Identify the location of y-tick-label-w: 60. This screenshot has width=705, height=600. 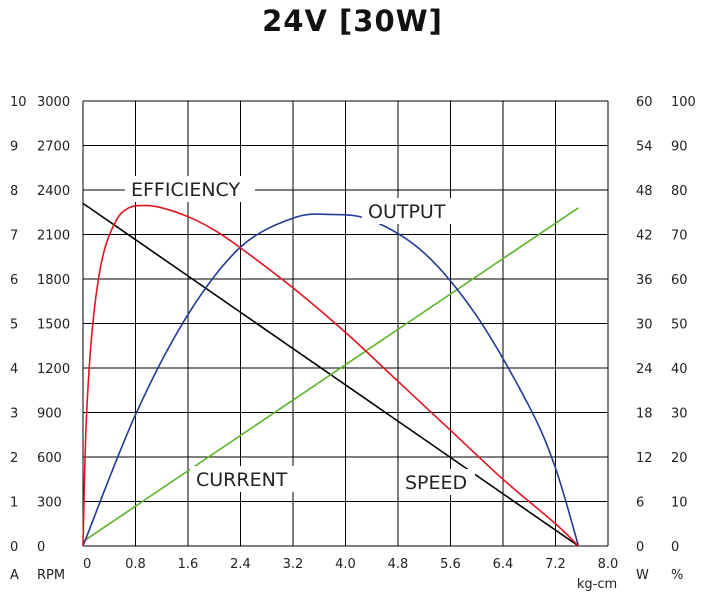
(644, 102).